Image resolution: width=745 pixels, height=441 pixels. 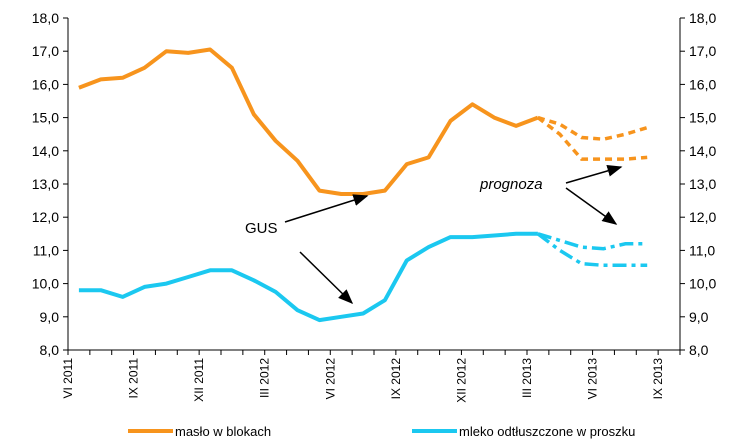 What do you see at coordinates (261, 228) in the screenshot?
I see `annotation-gus: GUS` at bounding box center [261, 228].